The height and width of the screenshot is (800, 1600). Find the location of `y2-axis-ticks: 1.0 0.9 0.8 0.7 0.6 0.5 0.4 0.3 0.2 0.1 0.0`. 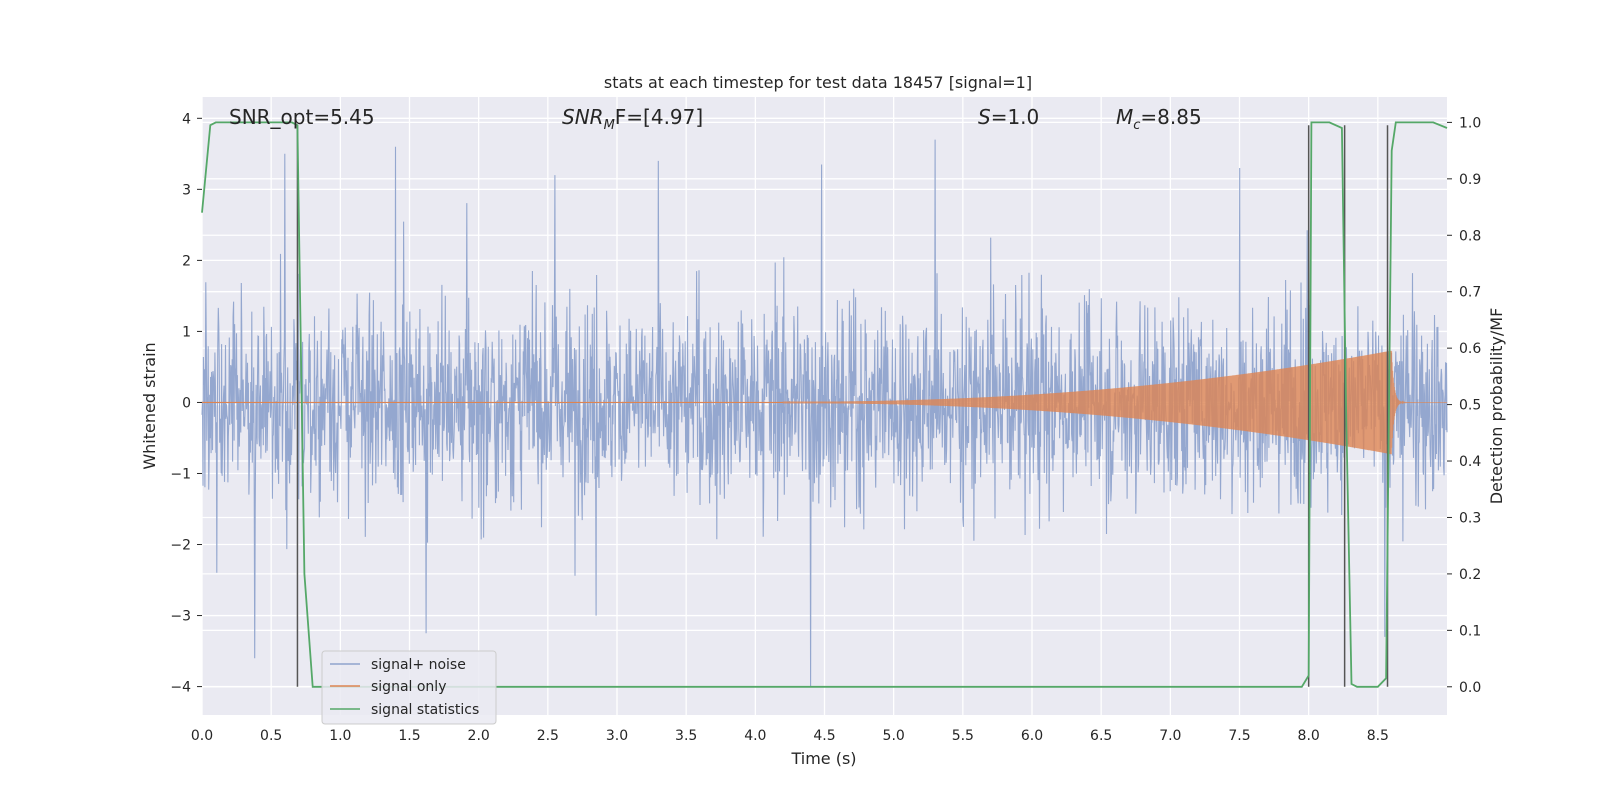

y2-axis-ticks: 1.0 0.9 0.8 0.7 0.6 0.5 0.4 0.3 0.2 0.1 0.0 is located at coordinates (1464, 405).